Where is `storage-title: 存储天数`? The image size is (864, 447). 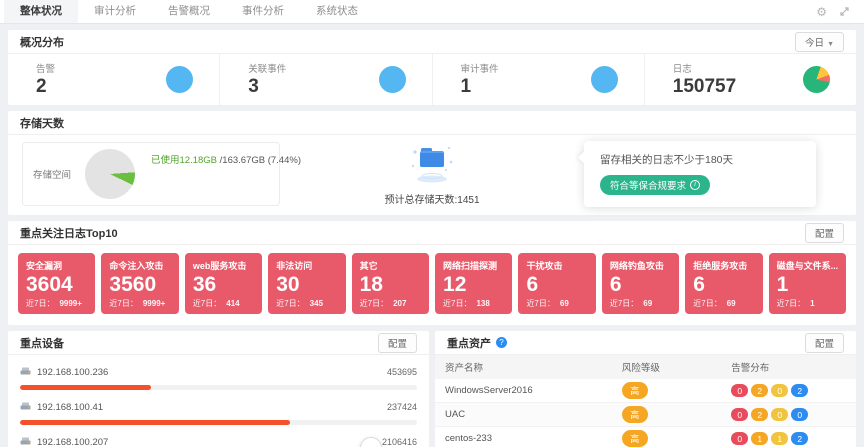
storage-title: 存储天数 is located at coordinates (42, 123).